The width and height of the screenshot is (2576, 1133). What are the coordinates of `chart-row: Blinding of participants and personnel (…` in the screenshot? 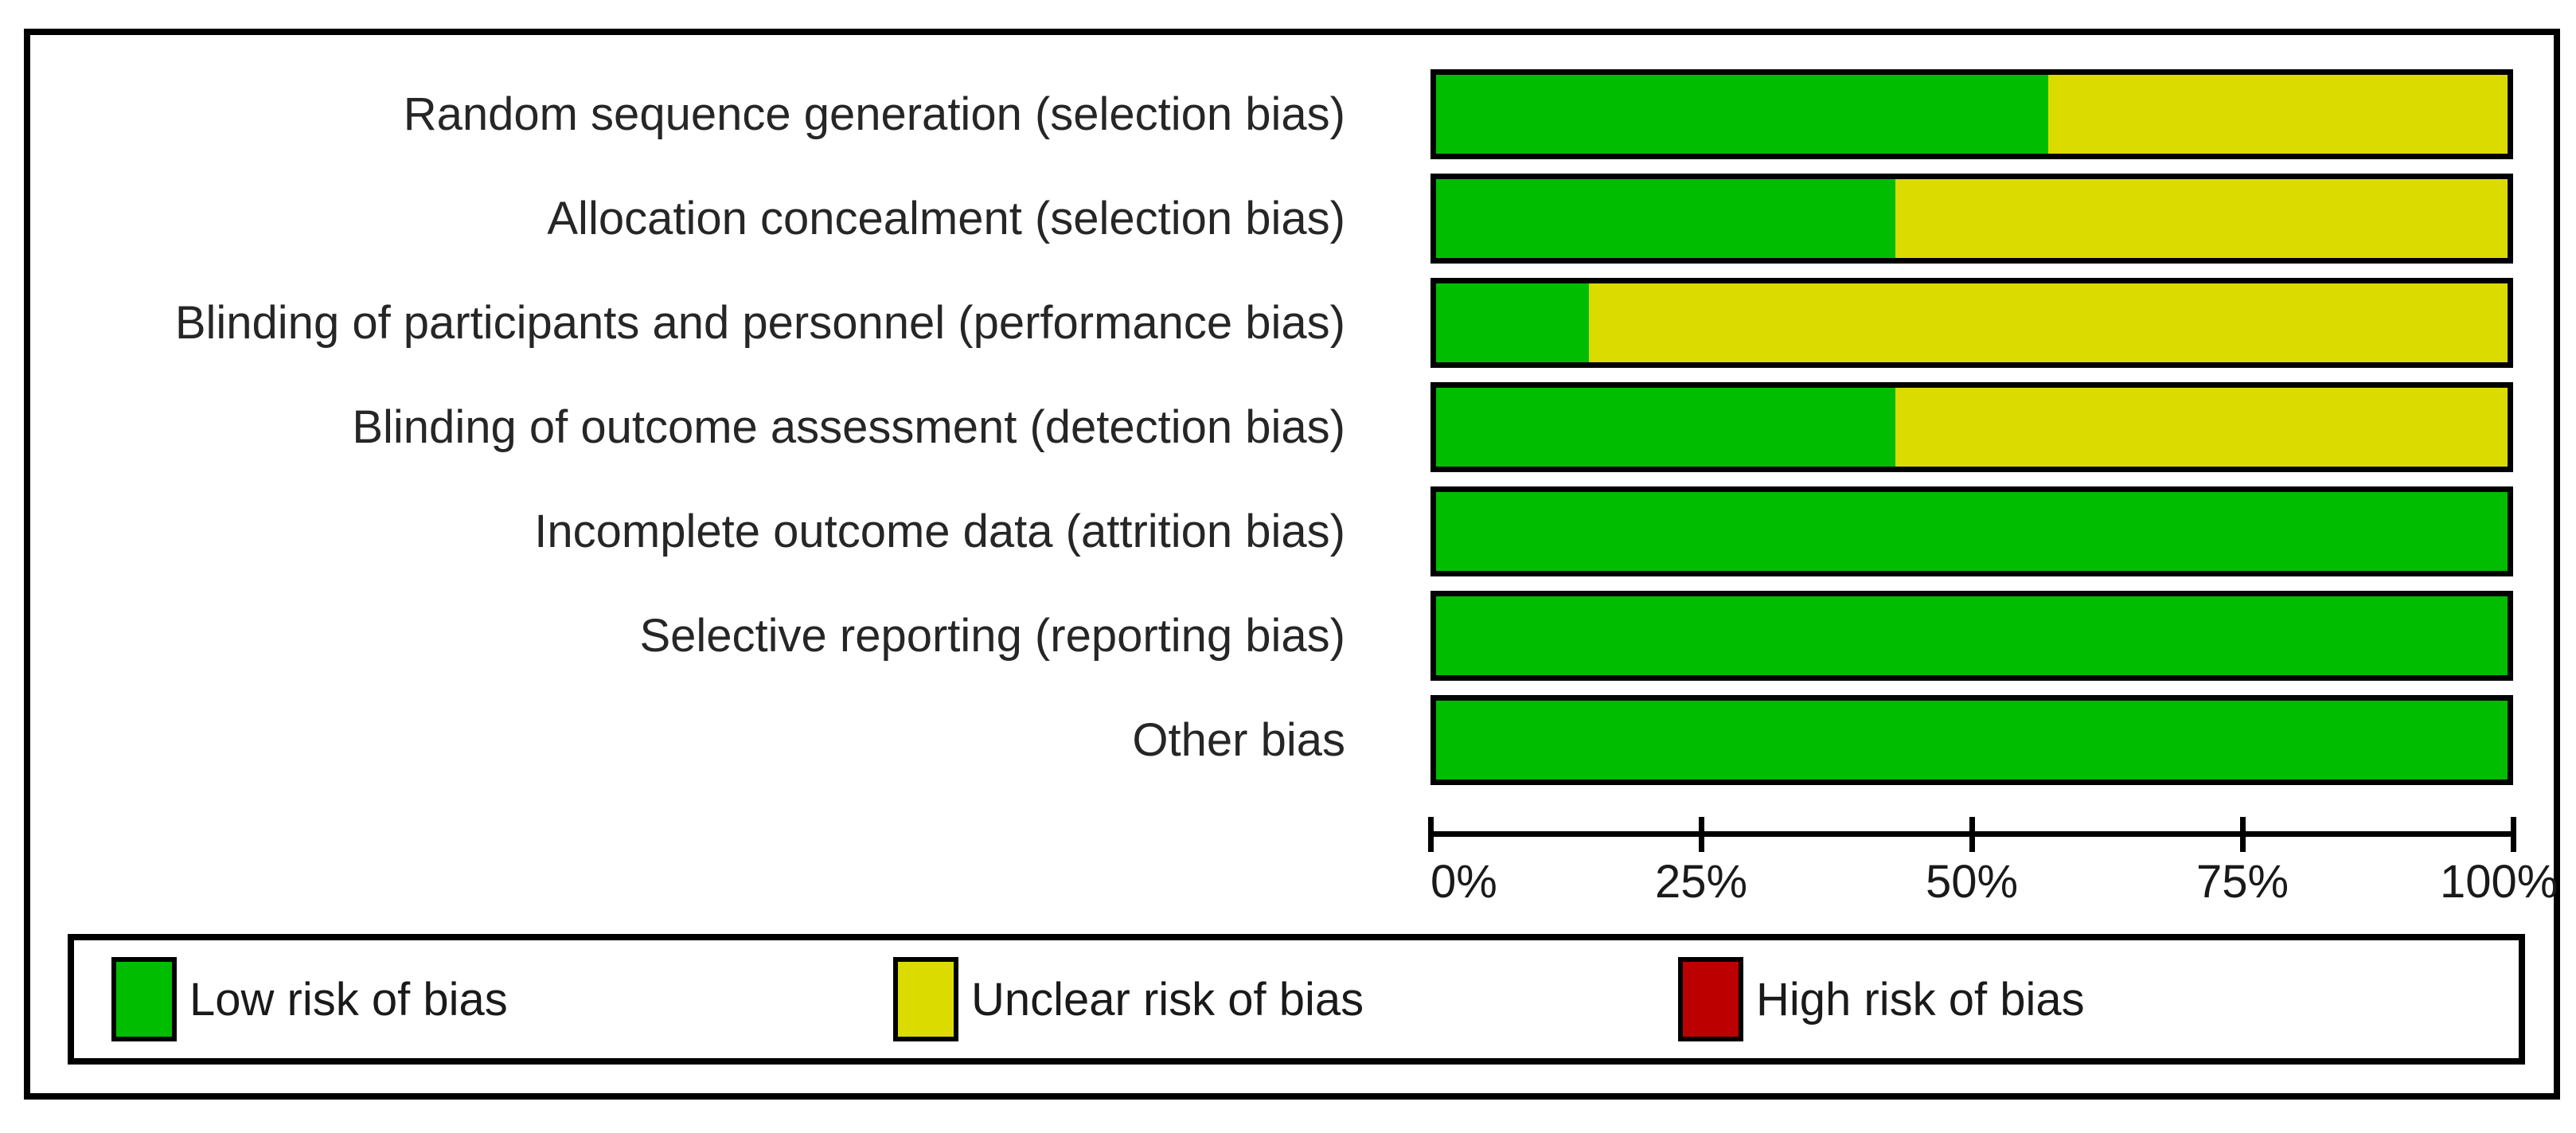 It's located at (1292, 323).